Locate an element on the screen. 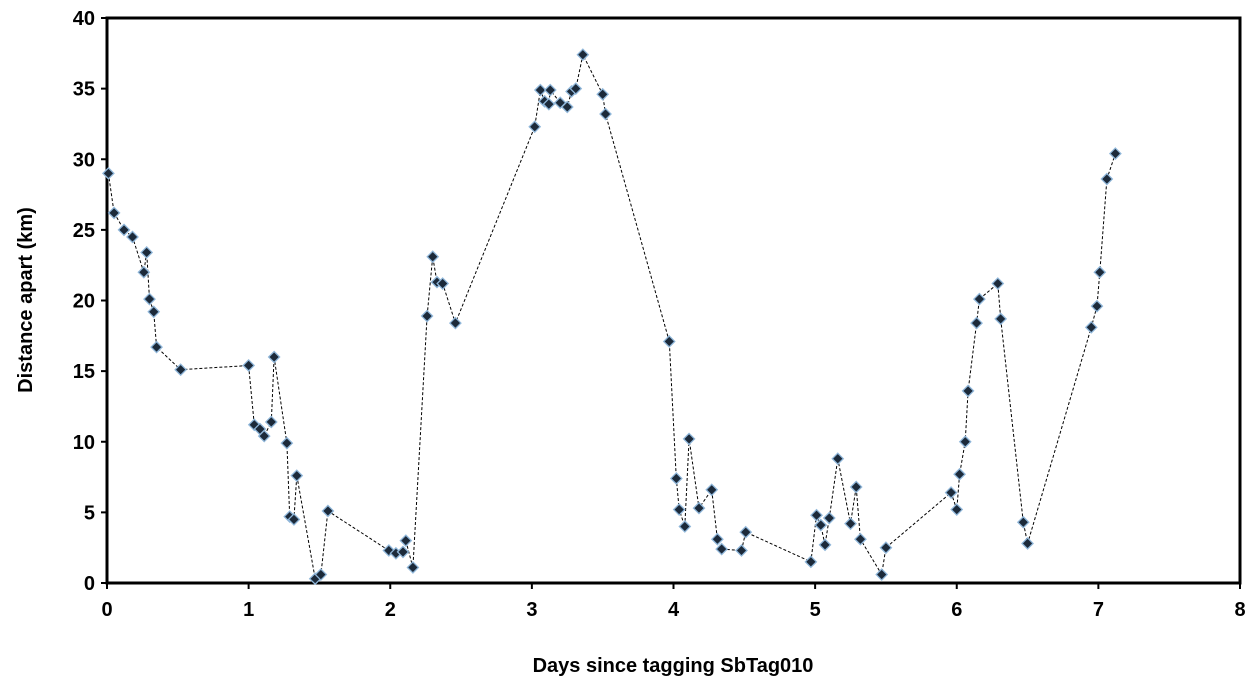  x-tick-label: 3 is located at coordinates (531, 610).